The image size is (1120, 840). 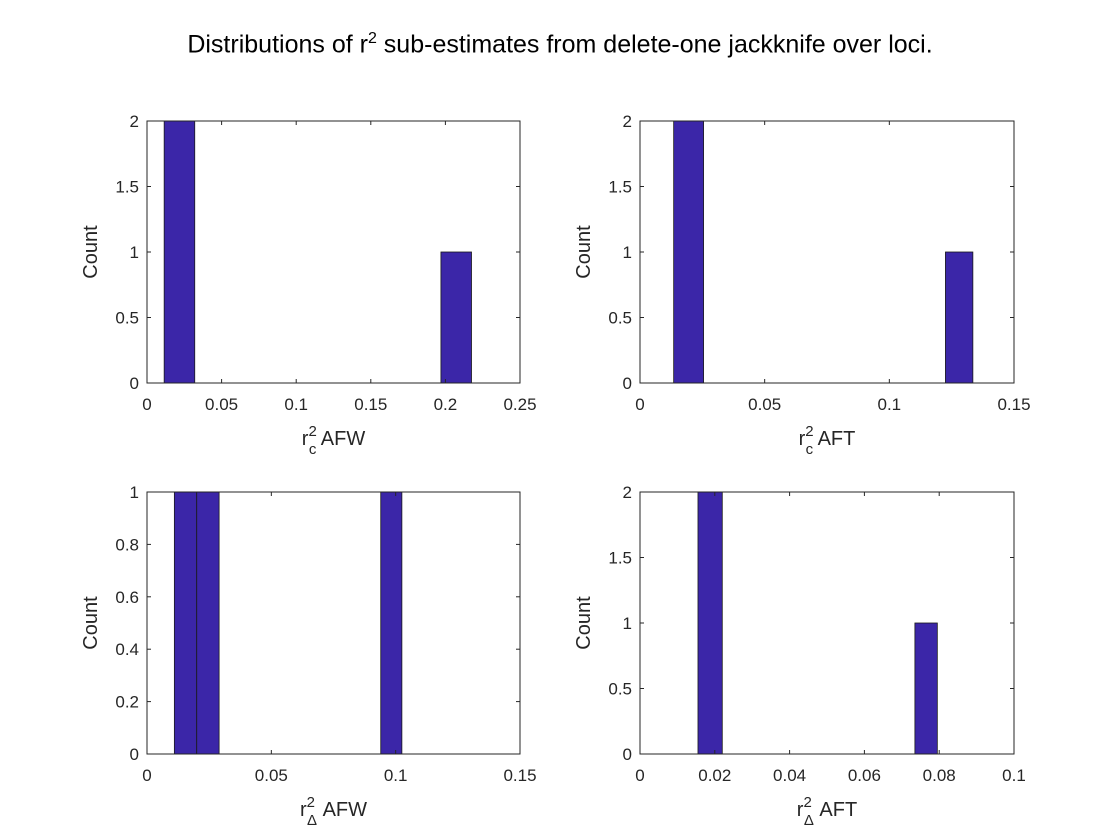 I want to click on x-tick-label: 0.08, so click(x=939, y=775).